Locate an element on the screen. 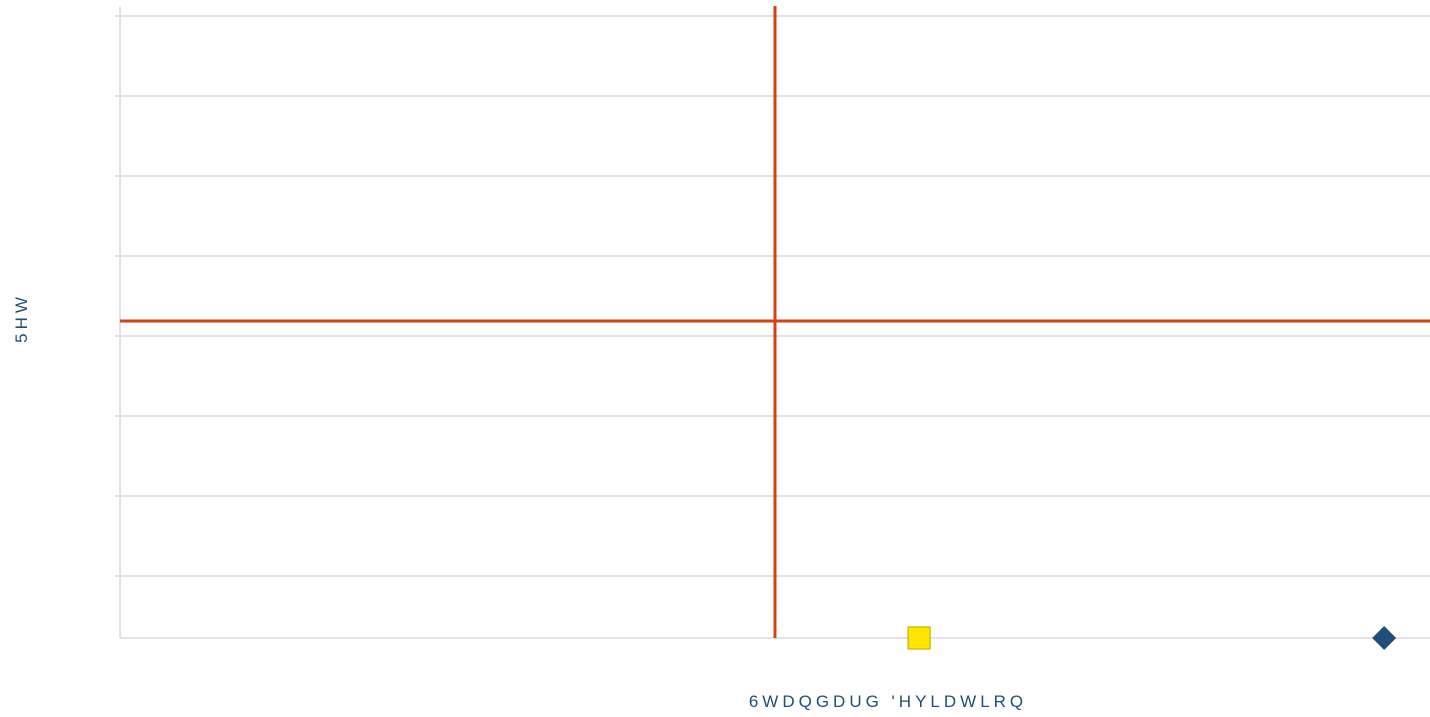 This screenshot has width=1430, height=717. square-marker-point is located at coordinates (919, 638).